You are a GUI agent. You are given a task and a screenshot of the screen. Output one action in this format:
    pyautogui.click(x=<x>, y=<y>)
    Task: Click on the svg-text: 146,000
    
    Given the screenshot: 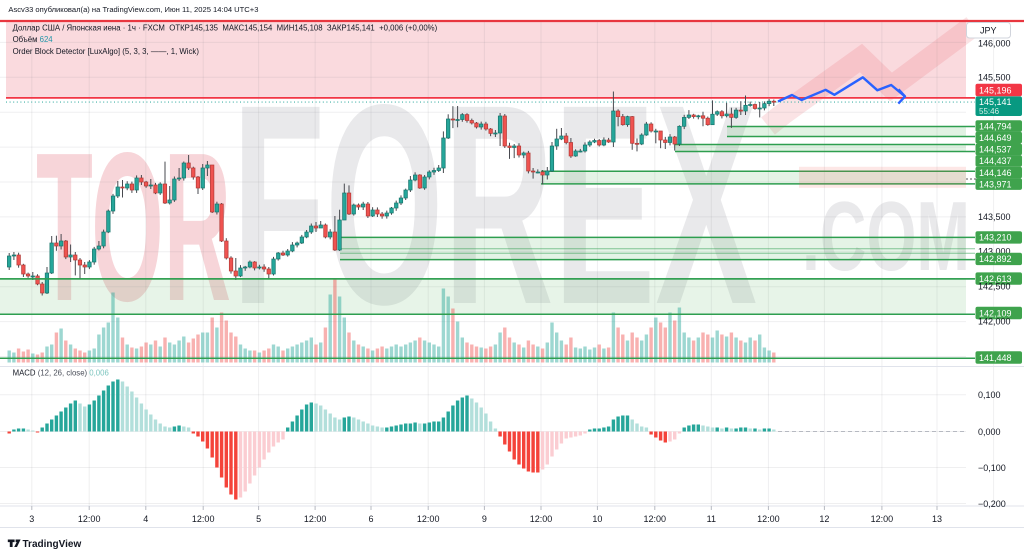 What is the action you would take?
    pyautogui.click(x=994, y=43)
    